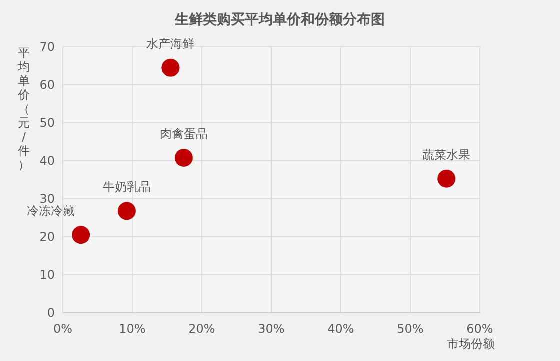 The width and height of the screenshot is (560, 361). Describe the element at coordinates (24, 109) in the screenshot. I see `text: 平均单价（元/件）` at that location.